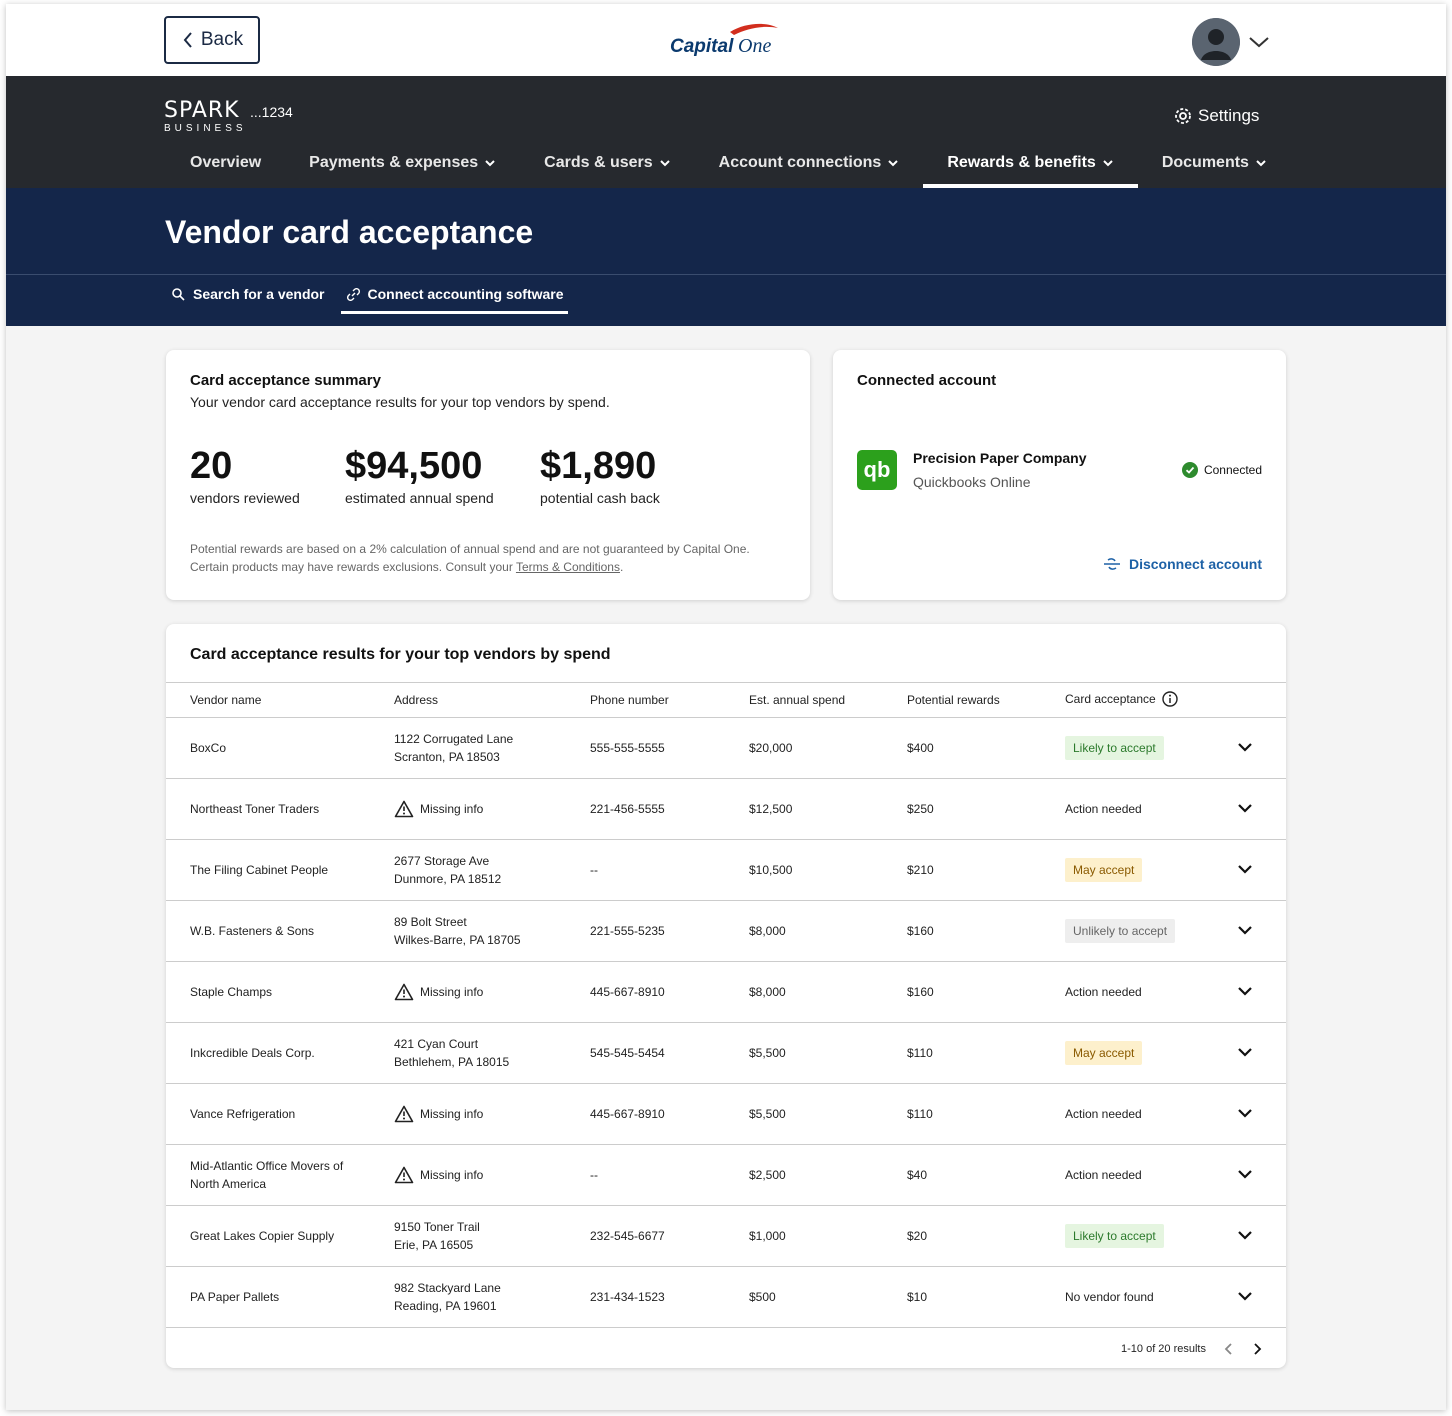 The image size is (1452, 1416). Describe the element at coordinates (1121, 699) in the screenshot. I see `col-card-acceptance: Card acceptance` at that location.